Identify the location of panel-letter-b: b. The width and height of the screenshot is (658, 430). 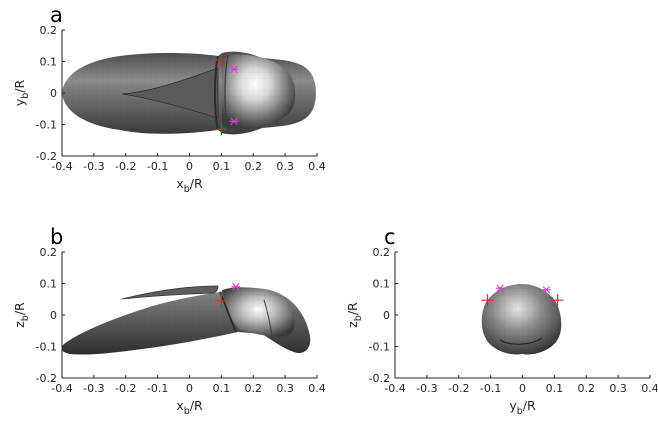
(56, 237).